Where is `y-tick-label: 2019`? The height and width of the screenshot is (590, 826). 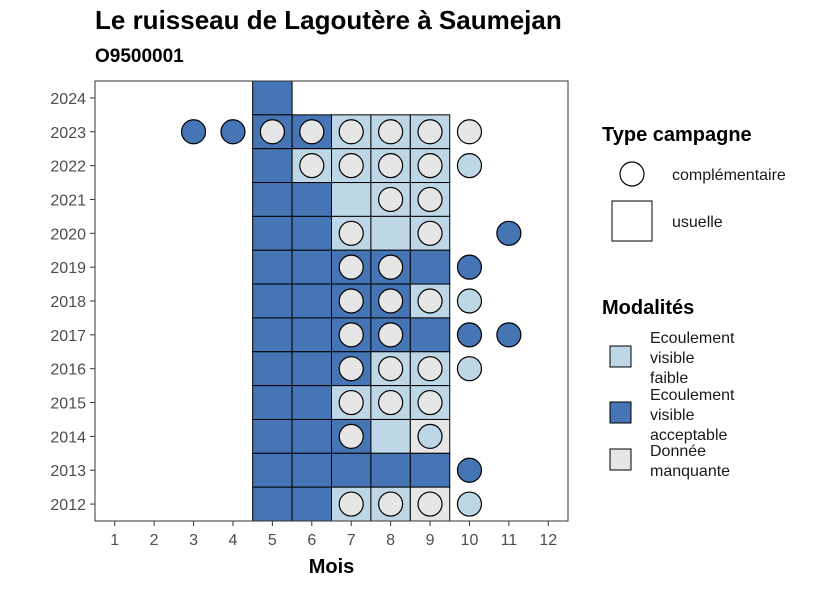
y-tick-label: 2019 is located at coordinates (68, 268).